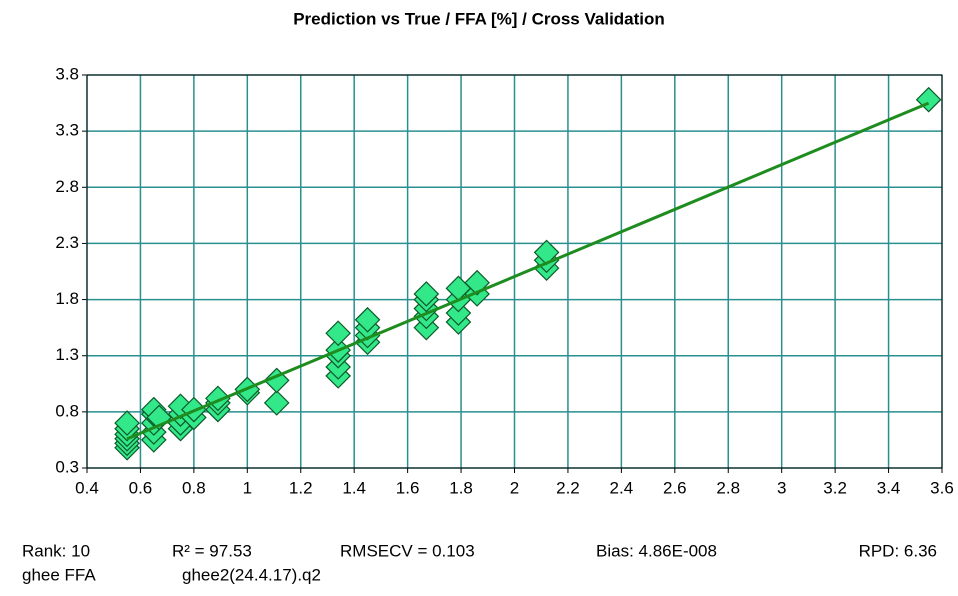 This screenshot has height=596, width=958. Describe the element at coordinates (67, 73) in the screenshot. I see `y-tick-label: 3.8` at that location.